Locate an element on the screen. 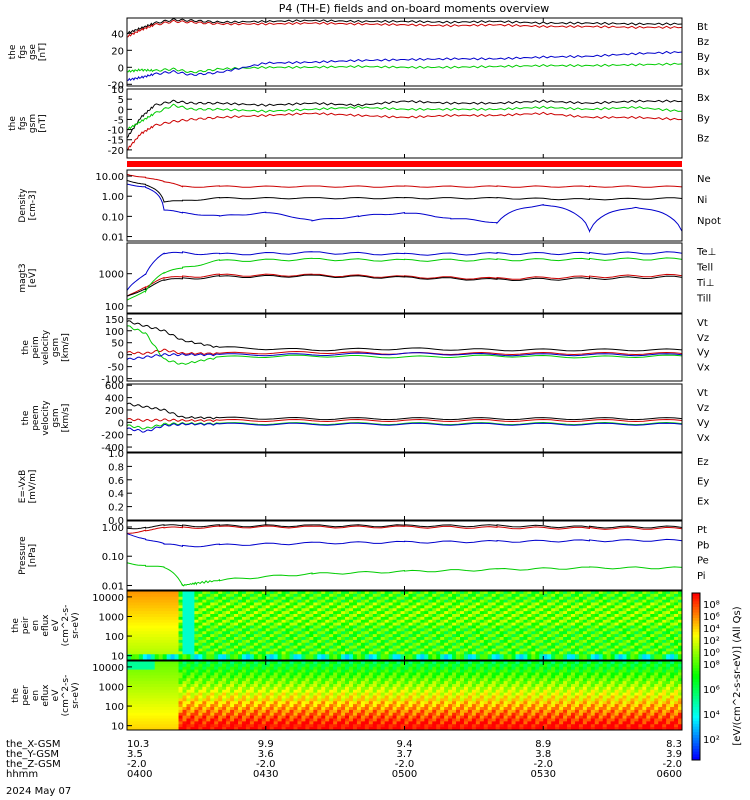 This screenshot has height=800, width=750. y-tick-label: 400 is located at coordinates (114, 399).